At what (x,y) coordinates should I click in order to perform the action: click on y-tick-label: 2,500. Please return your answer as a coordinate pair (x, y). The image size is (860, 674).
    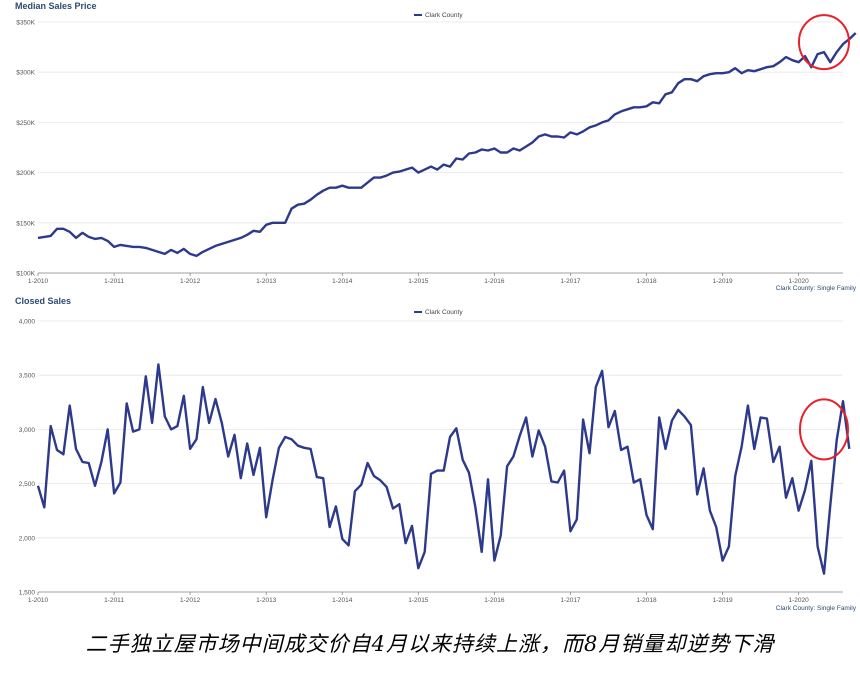
    Looking at the image, I should click on (27, 484).